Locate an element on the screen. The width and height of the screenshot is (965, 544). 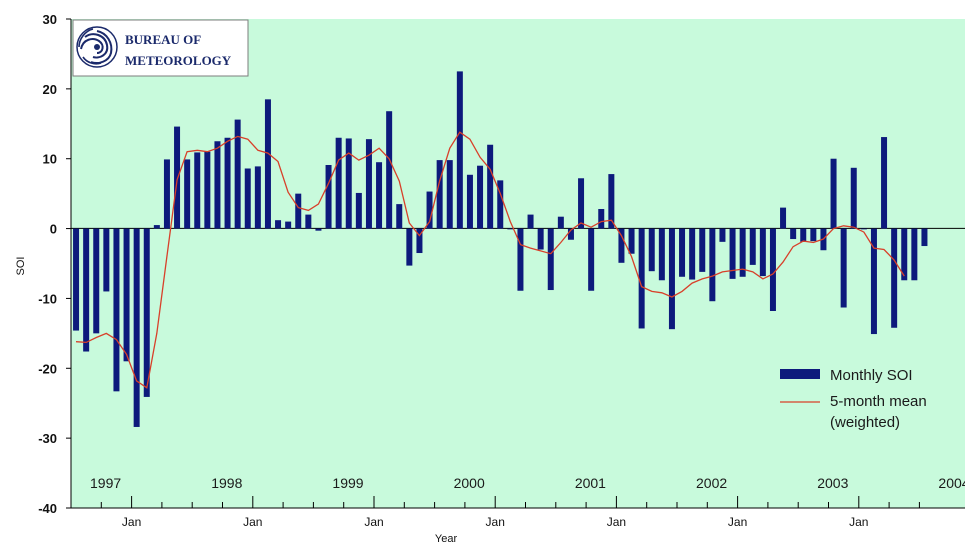
legend-mean-line2: (weighted) is located at coordinates (865, 422).